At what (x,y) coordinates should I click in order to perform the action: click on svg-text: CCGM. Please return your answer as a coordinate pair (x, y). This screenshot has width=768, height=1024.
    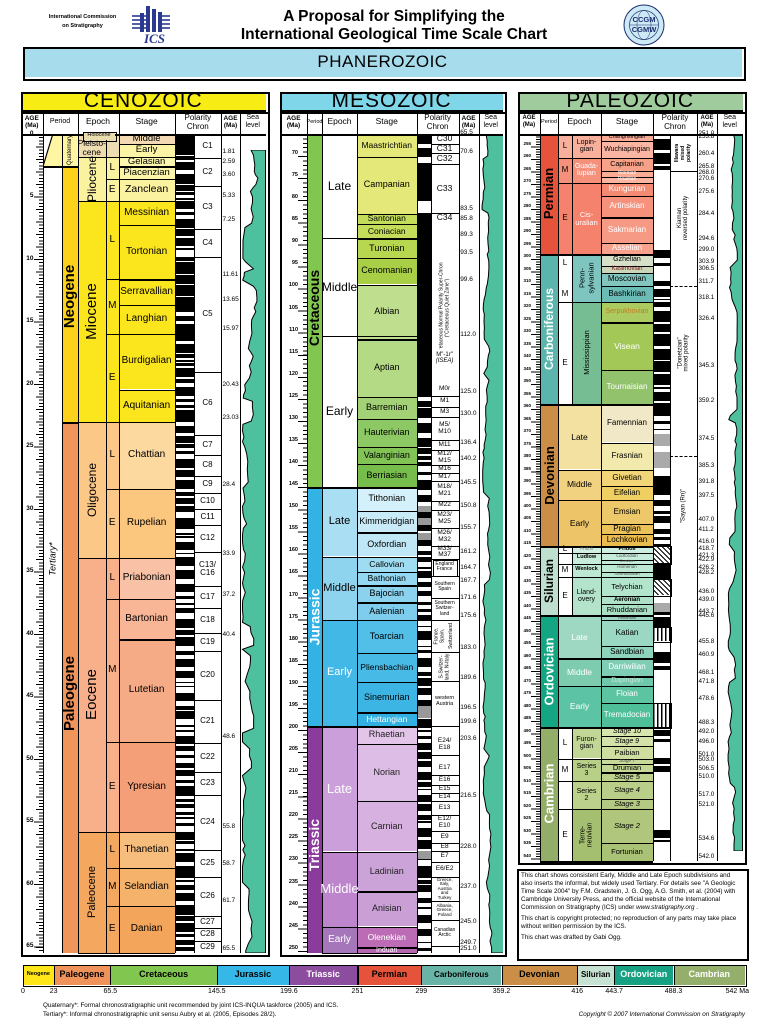
    Looking at the image, I should click on (644, 19).